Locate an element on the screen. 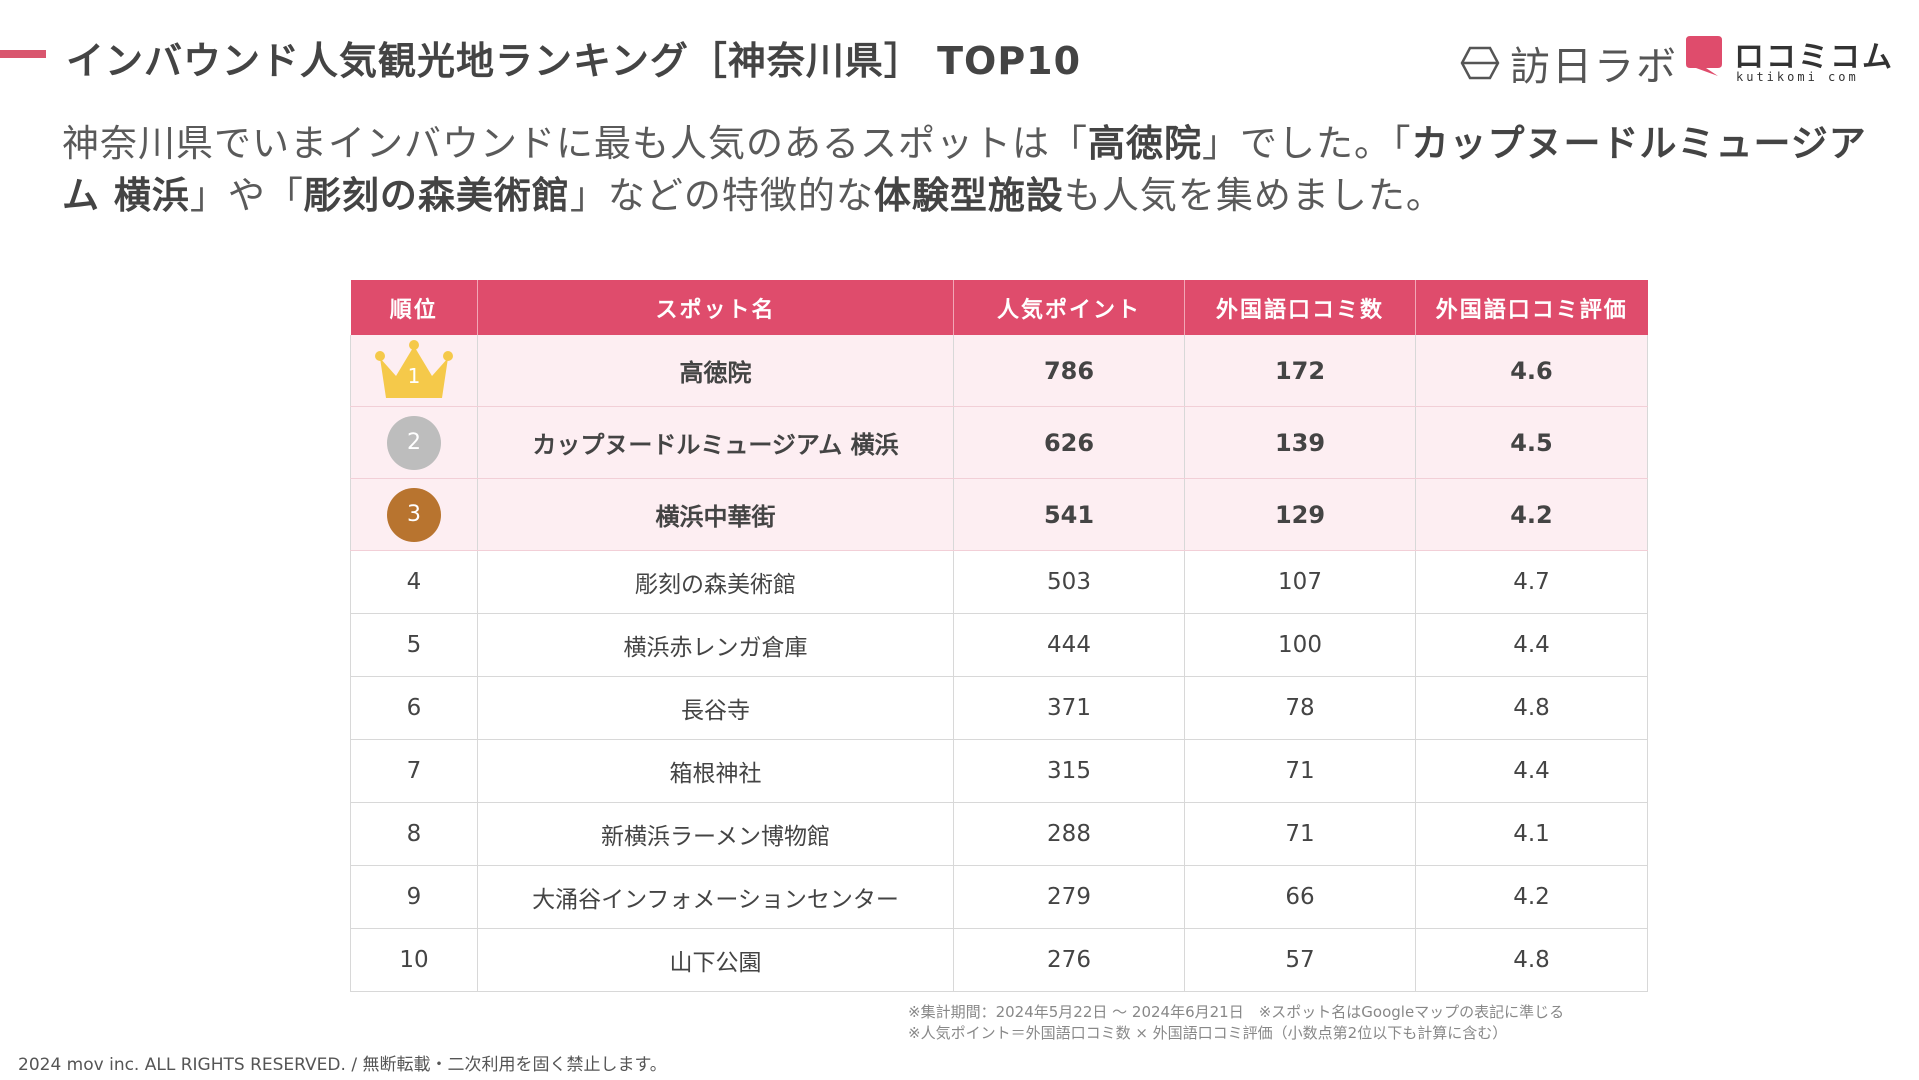  rating-value: 4.5 is located at coordinates (1531, 442).